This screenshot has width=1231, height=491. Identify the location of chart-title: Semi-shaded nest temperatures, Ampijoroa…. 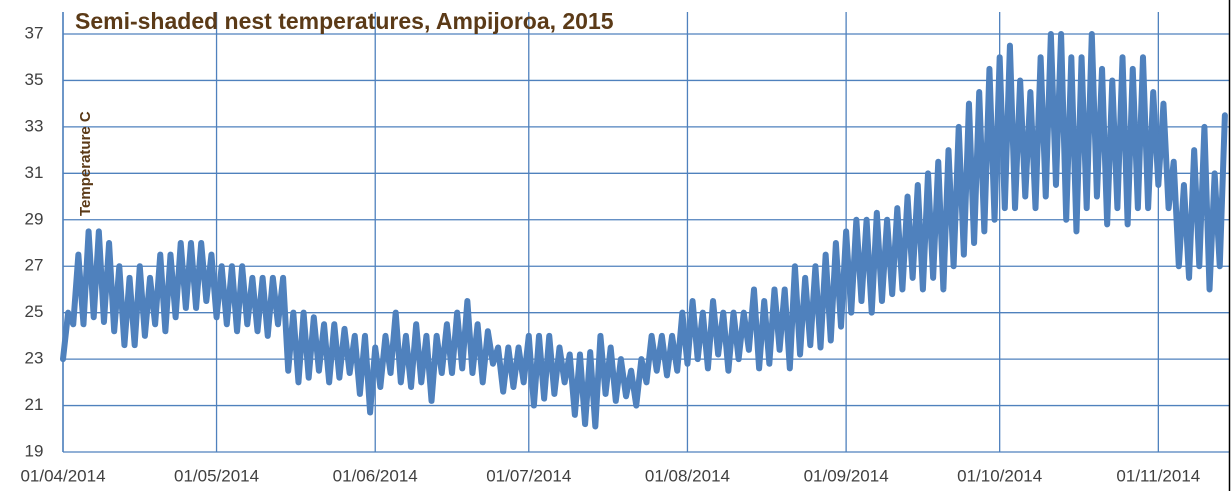
(344, 21).